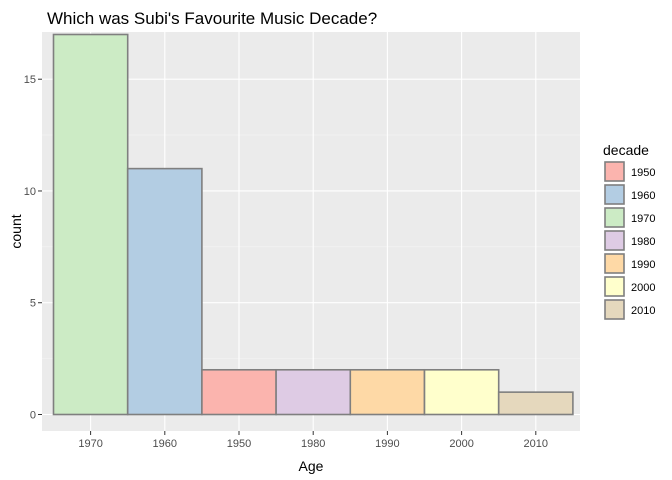 This screenshot has width=672, height=480. Describe the element at coordinates (643, 196) in the screenshot. I see `legend-label: 1960` at that location.